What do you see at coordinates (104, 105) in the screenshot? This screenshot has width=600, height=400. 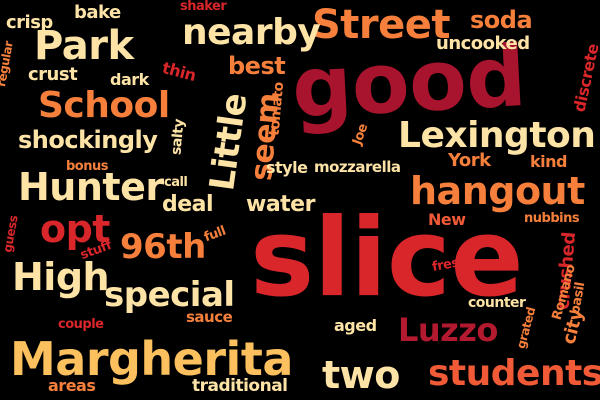 I see `word-school: School` at bounding box center [104, 105].